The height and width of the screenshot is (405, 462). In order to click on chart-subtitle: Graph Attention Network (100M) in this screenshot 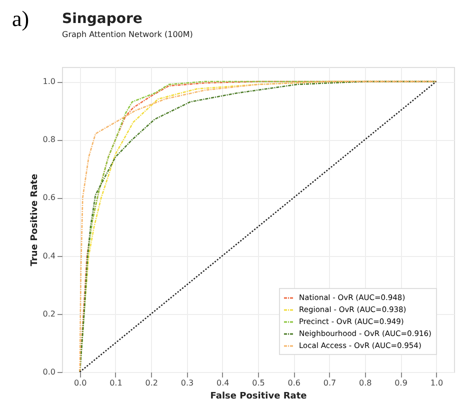, I will do `click(127, 34)`.